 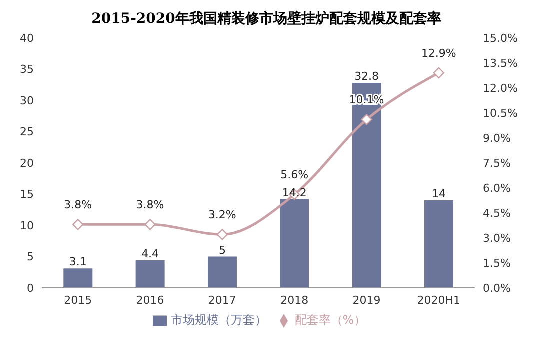 I want to click on data-label: 3.2%, so click(x=222, y=215).